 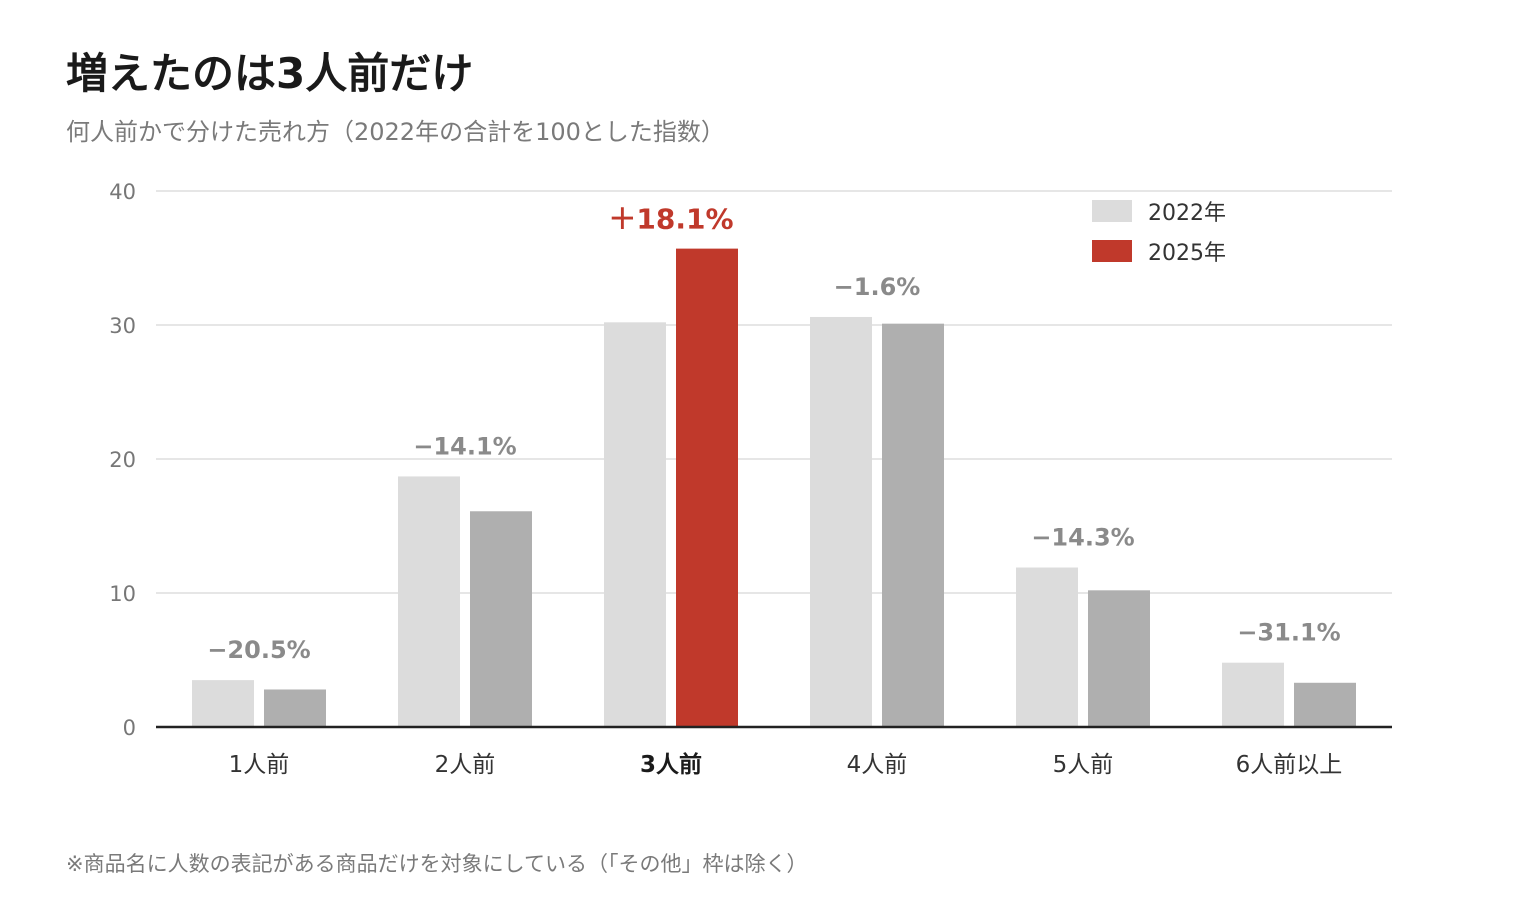 What do you see at coordinates (1187, 253) in the screenshot?
I see `legend-label: 2025年` at bounding box center [1187, 253].